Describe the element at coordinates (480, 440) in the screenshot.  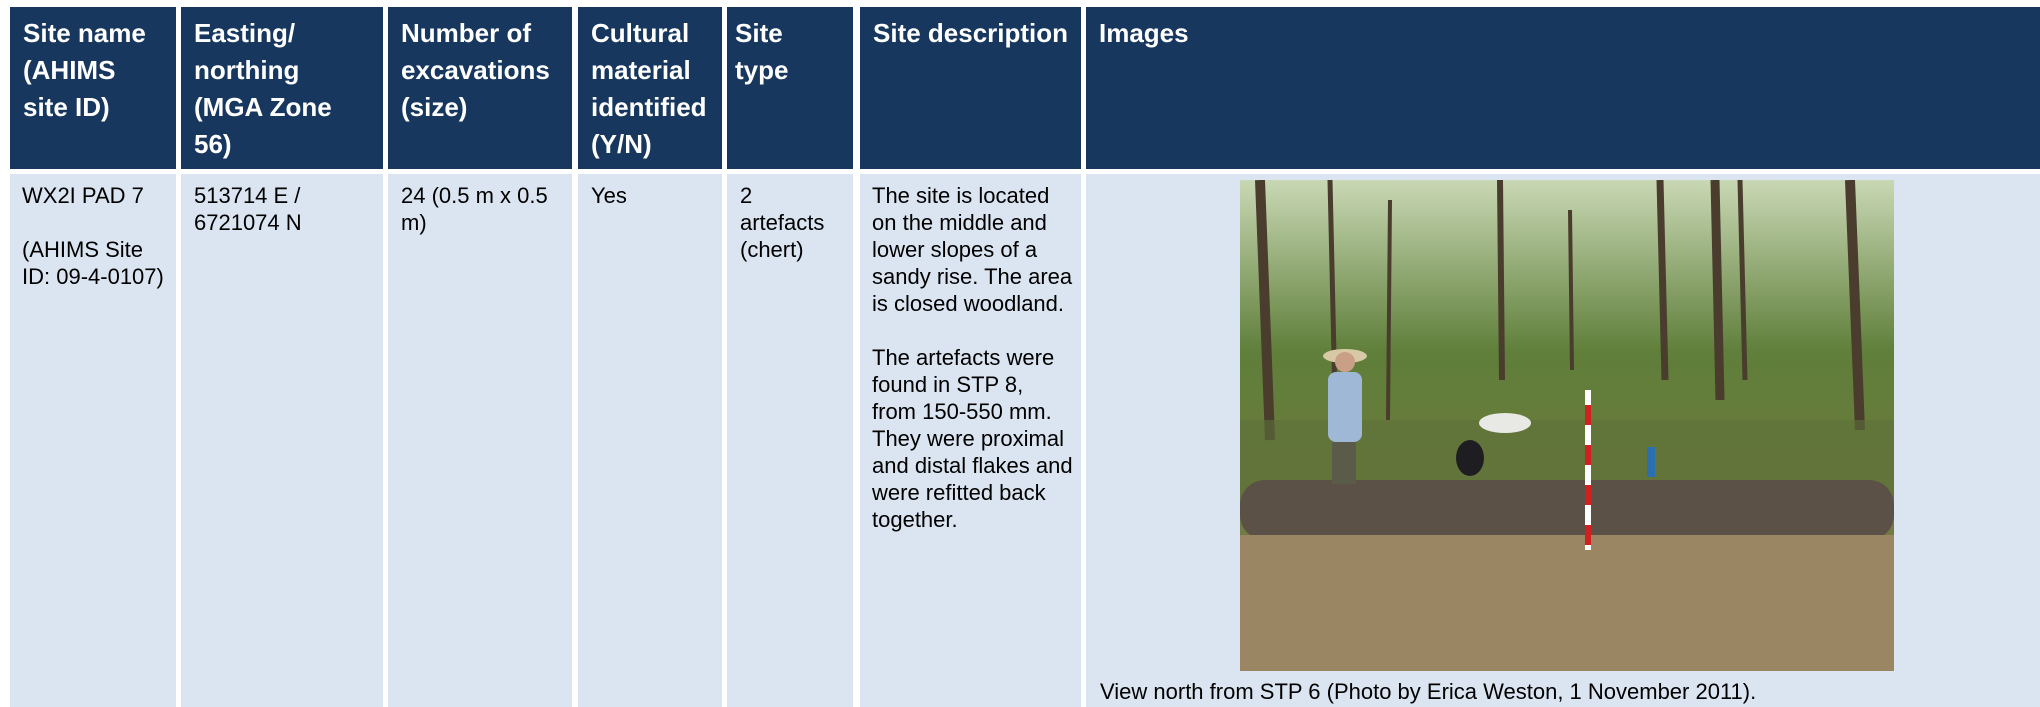
I see `body-cell: 24 (0.5 m x 0.5 m)` at that location.